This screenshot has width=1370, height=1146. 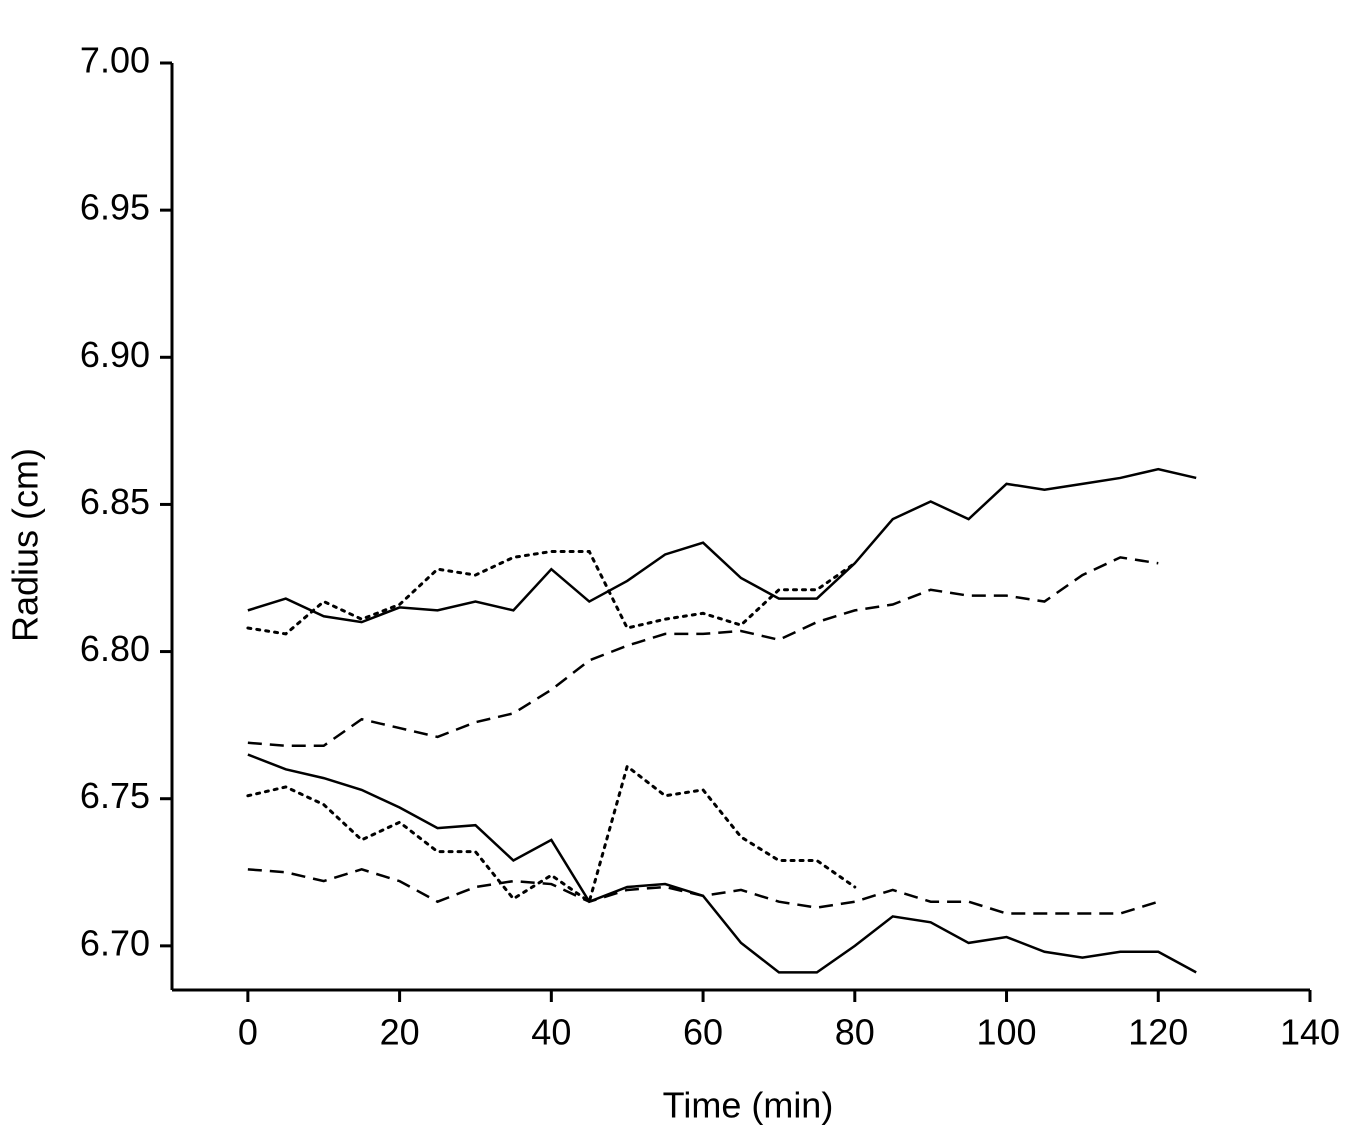 What do you see at coordinates (248, 1032) in the screenshot?
I see `x-tick-label: 0` at bounding box center [248, 1032].